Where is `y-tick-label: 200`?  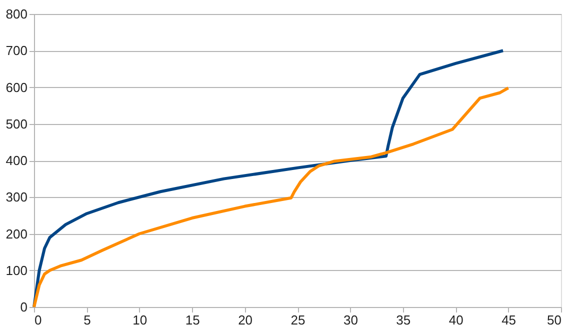 y-tick-label: 200 is located at coordinates (17, 234).